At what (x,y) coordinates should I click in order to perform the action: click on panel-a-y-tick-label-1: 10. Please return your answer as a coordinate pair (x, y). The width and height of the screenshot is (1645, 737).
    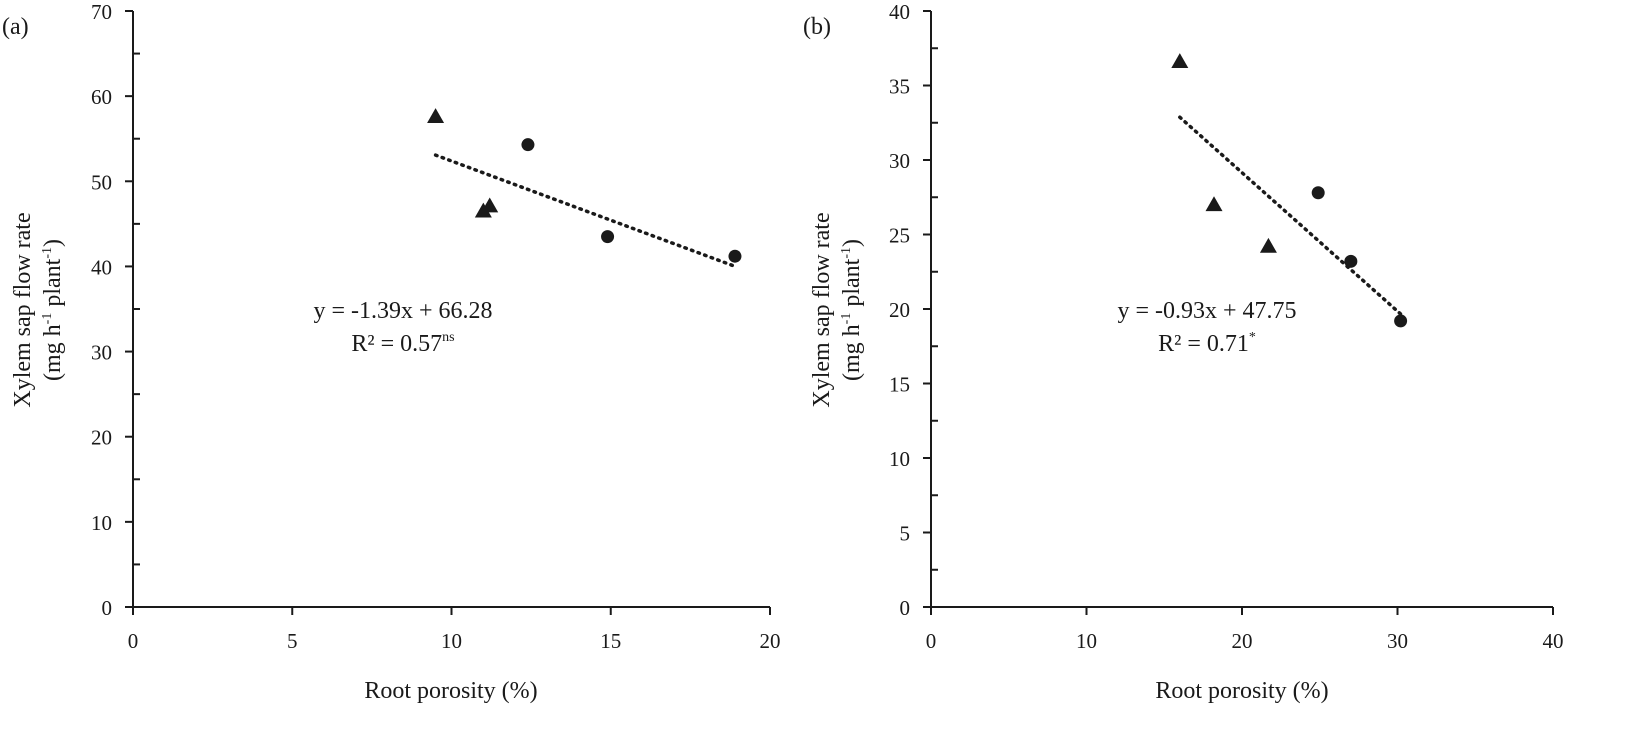
    Looking at the image, I should click on (101, 523).